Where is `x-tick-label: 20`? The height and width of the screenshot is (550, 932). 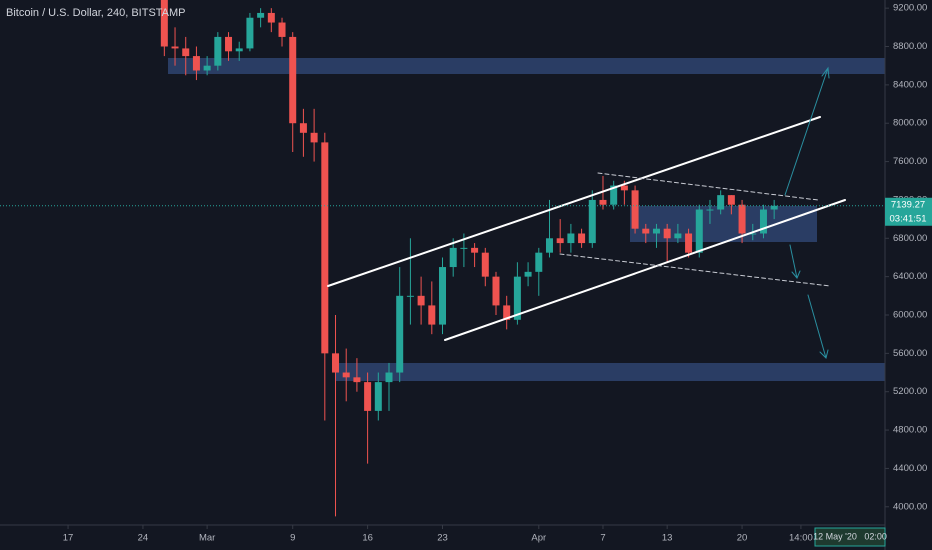
x-tick-label: 20 is located at coordinates (742, 538).